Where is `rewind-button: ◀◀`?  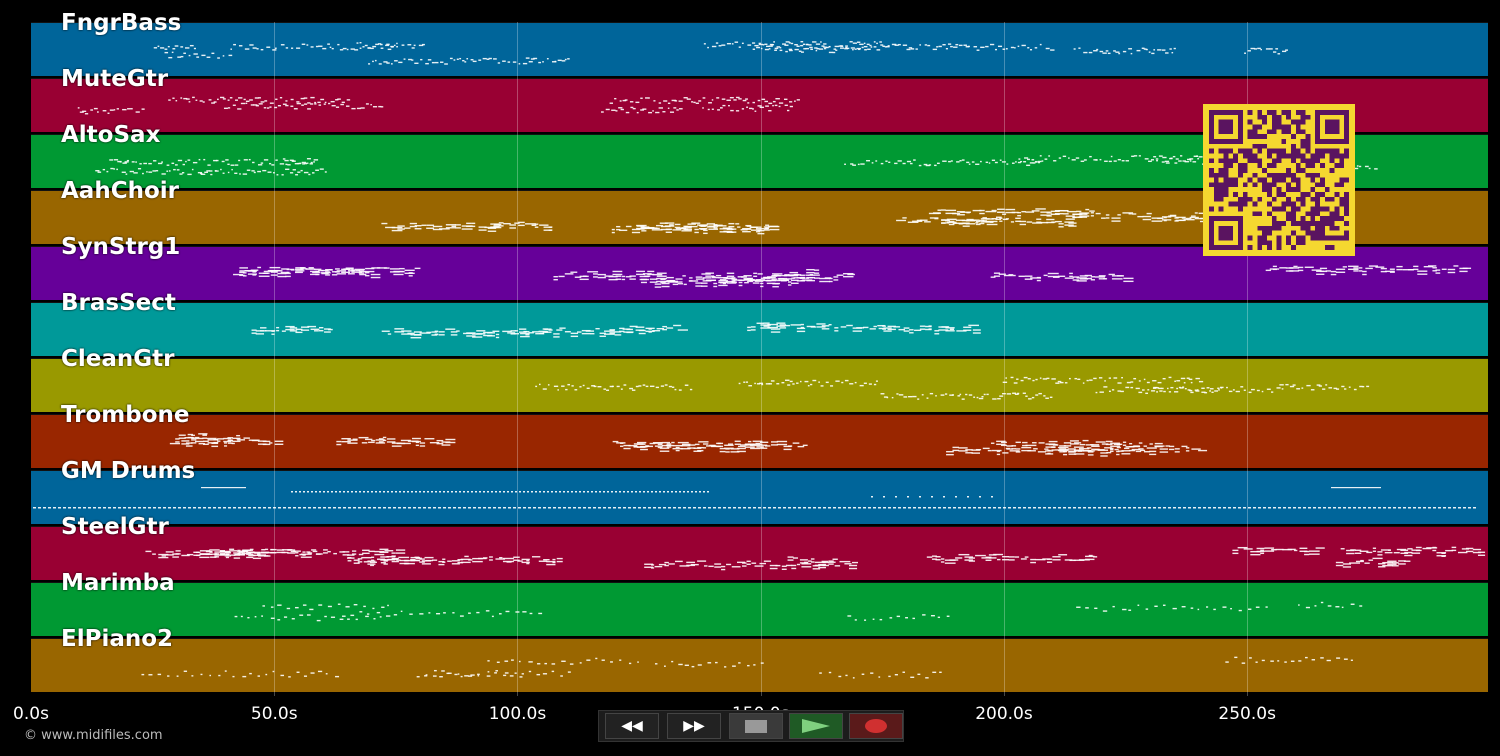
rewind-button: ◀◀ is located at coordinates (632, 726).